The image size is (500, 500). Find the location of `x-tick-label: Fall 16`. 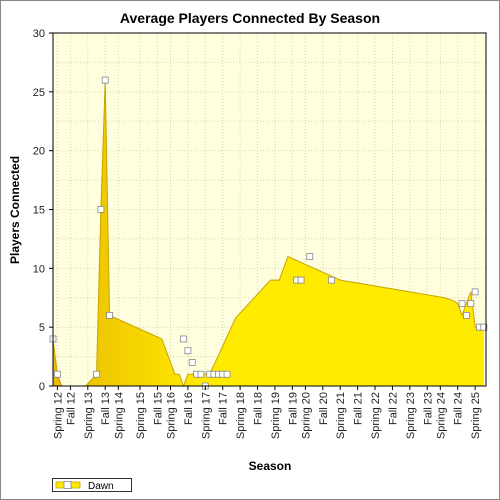

x-tick-label: Fall 16 is located at coordinates (189, 408).